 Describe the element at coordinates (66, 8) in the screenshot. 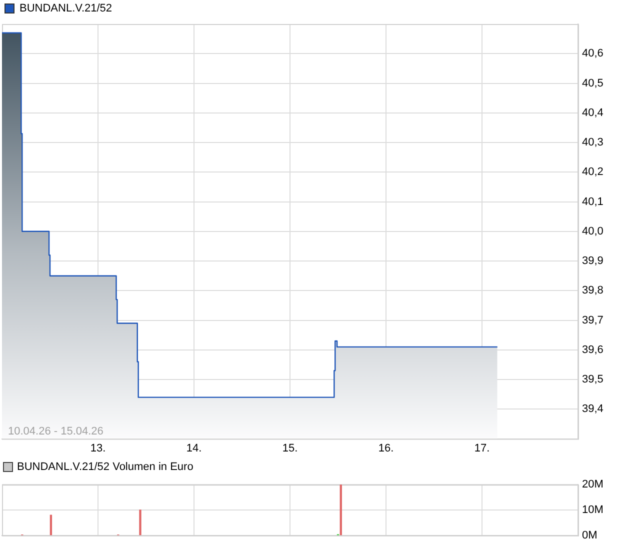

I see `legend-label: BUNDANL.V.21/52` at that location.